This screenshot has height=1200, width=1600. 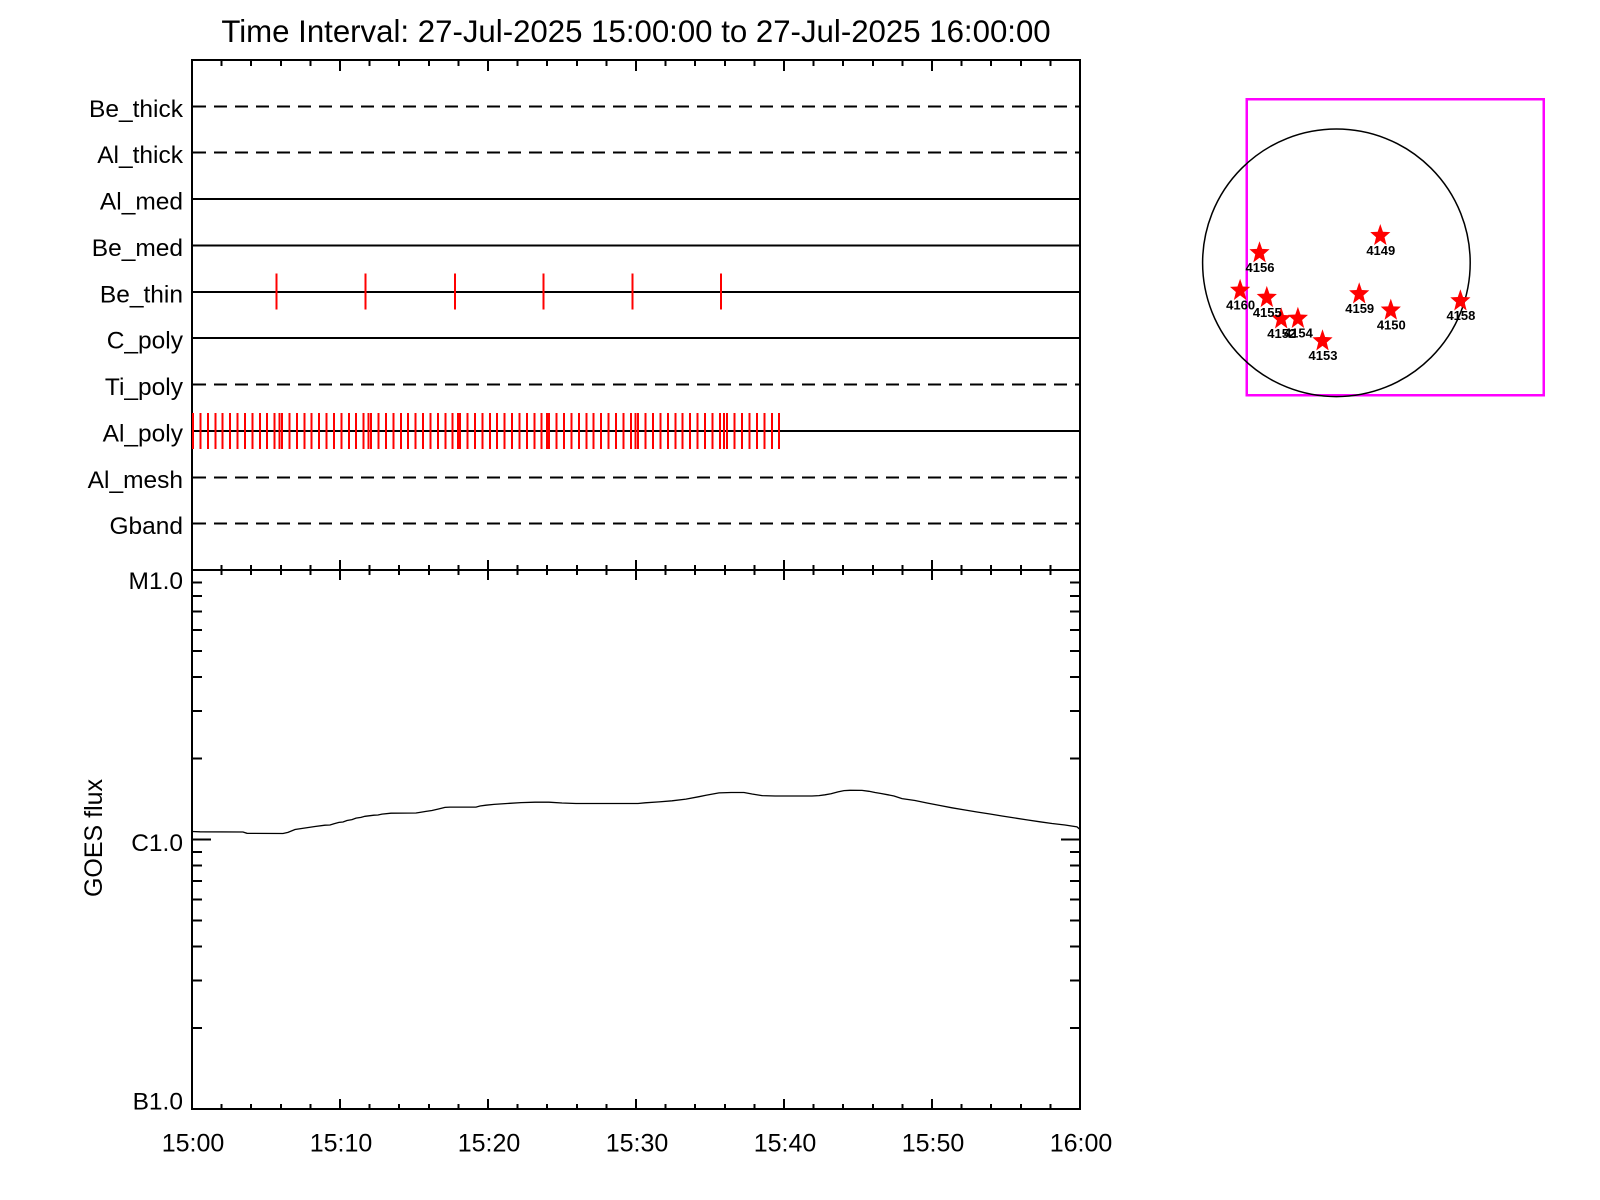 I want to click on svg-text: 4160, so click(x=1240, y=305).